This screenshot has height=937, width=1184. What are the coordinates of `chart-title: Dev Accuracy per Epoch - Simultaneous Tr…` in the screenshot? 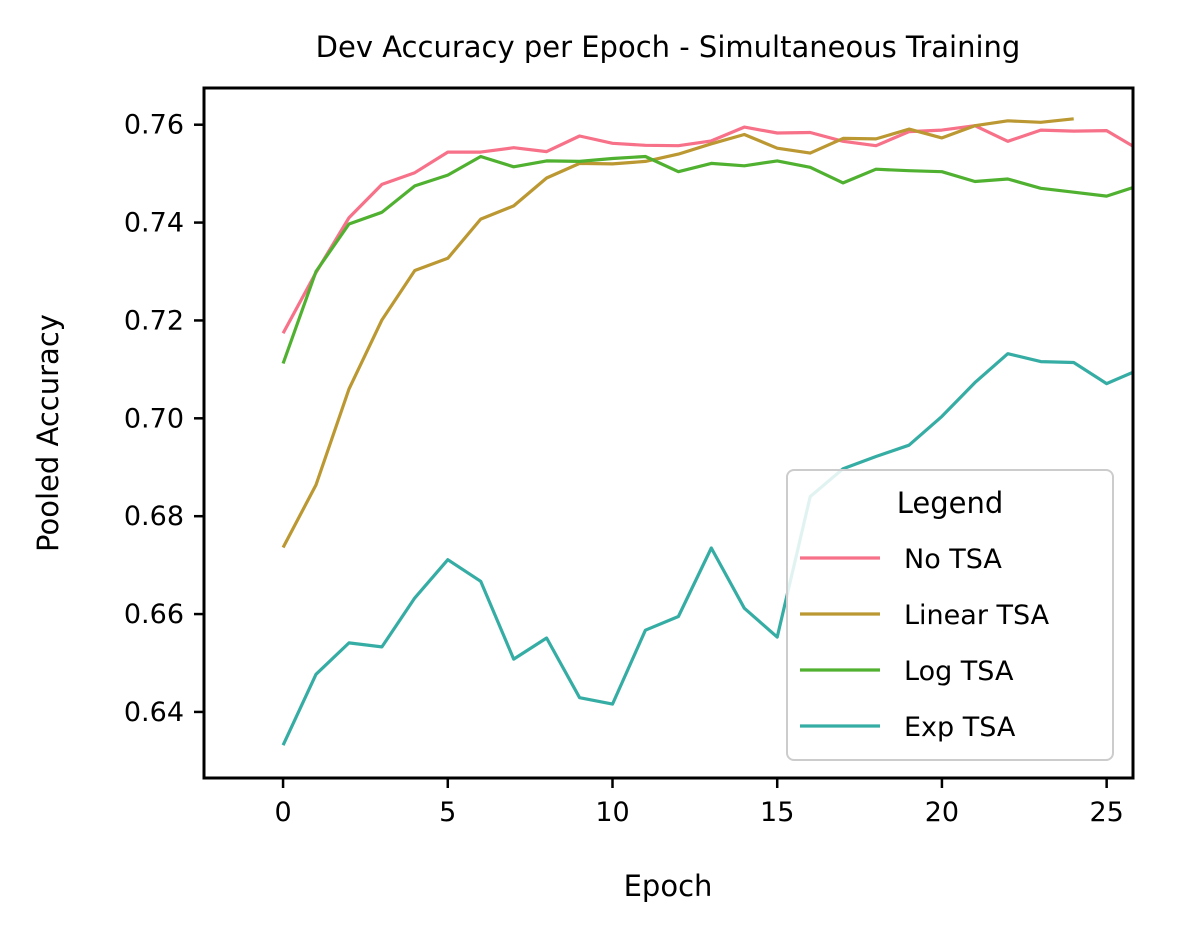 It's located at (668, 47).